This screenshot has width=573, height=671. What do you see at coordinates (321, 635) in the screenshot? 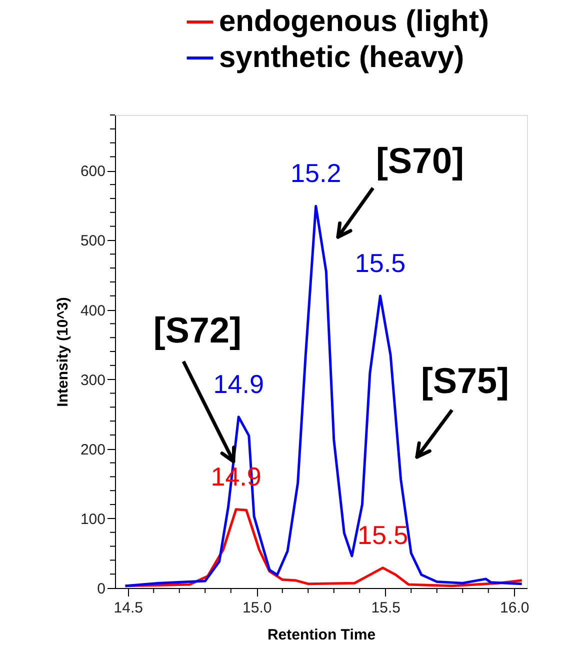
I see `x-axis-title: Retention Time` at bounding box center [321, 635].